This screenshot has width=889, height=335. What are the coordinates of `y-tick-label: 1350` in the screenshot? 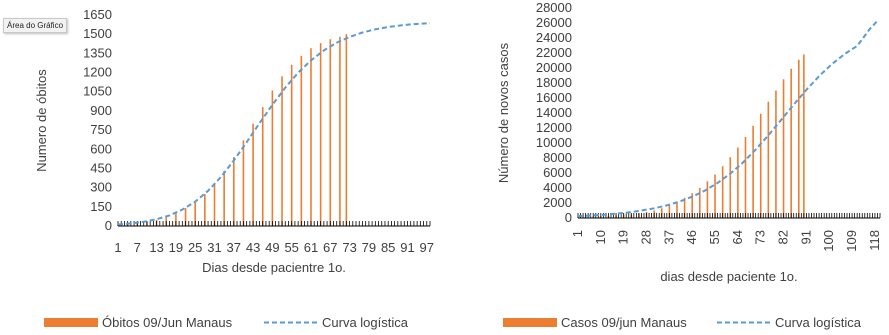 It's located at (97, 52).